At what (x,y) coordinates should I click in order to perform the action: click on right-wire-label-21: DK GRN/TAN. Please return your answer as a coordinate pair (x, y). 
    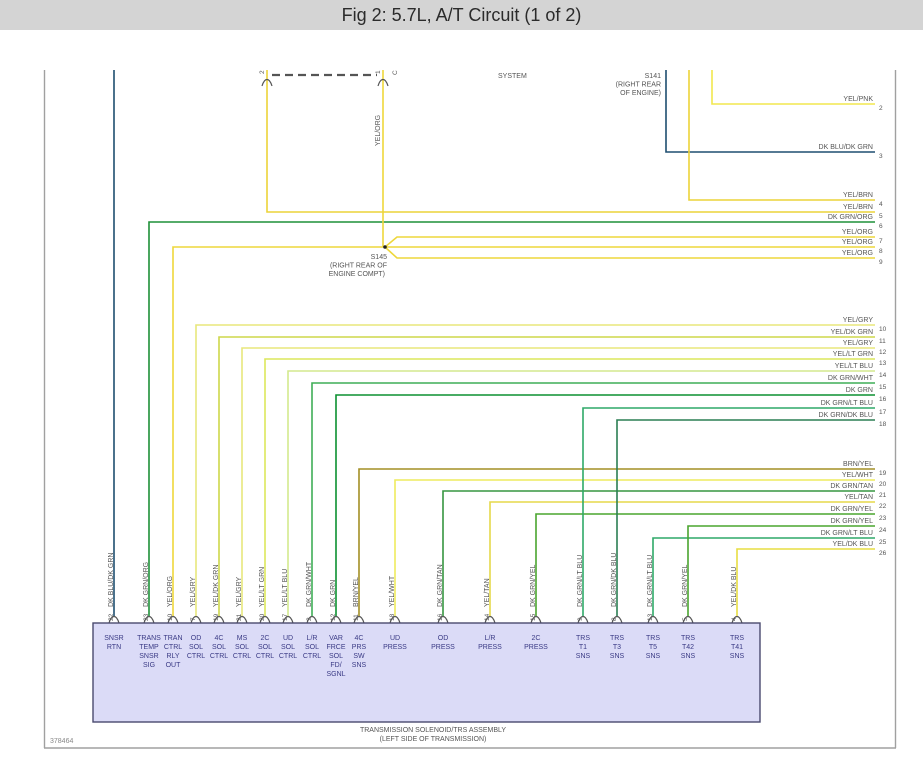
    Looking at the image, I should click on (851, 486).